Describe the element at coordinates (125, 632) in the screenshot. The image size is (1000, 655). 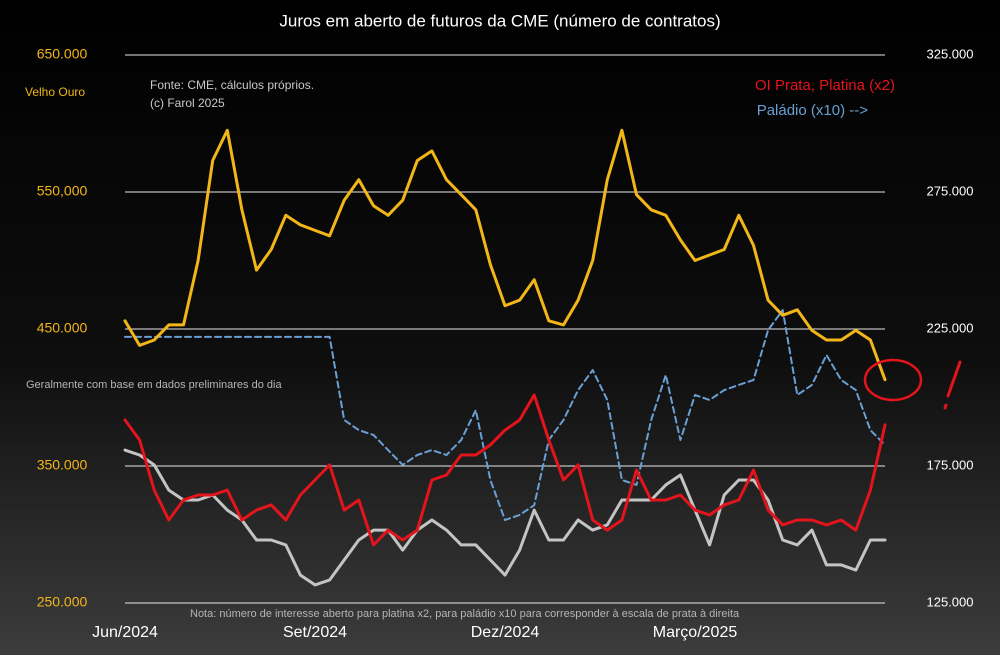
I see `x-tick-label: Jun/2024` at that location.